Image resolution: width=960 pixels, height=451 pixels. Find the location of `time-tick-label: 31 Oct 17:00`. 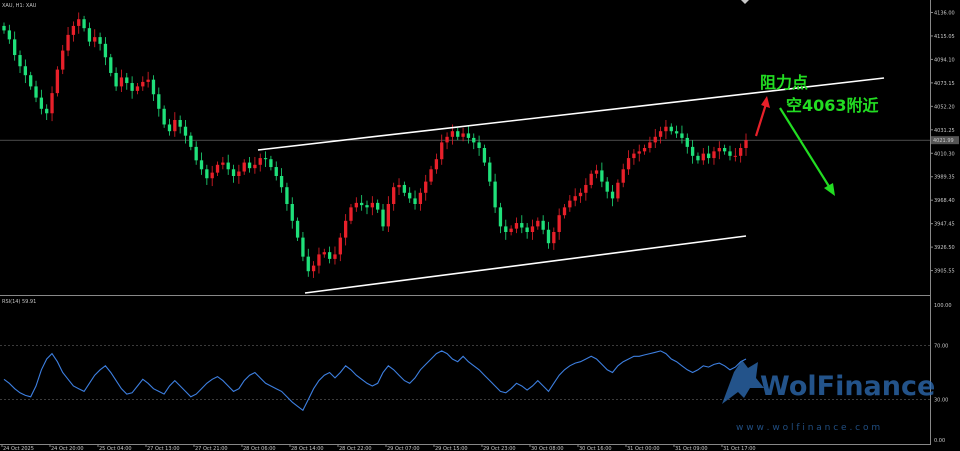

time-tick-label: 31 Oct 17:00 is located at coordinates (739, 448).